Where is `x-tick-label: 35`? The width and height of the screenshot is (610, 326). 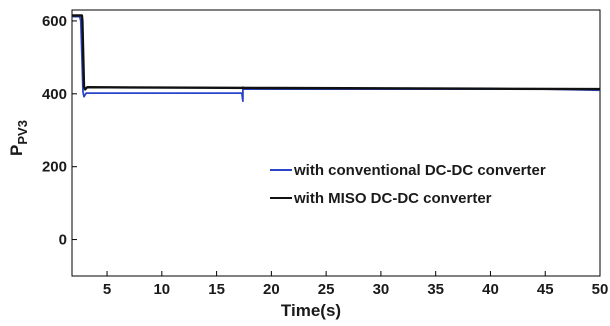
x-tick-label: 35 is located at coordinates (435, 289).